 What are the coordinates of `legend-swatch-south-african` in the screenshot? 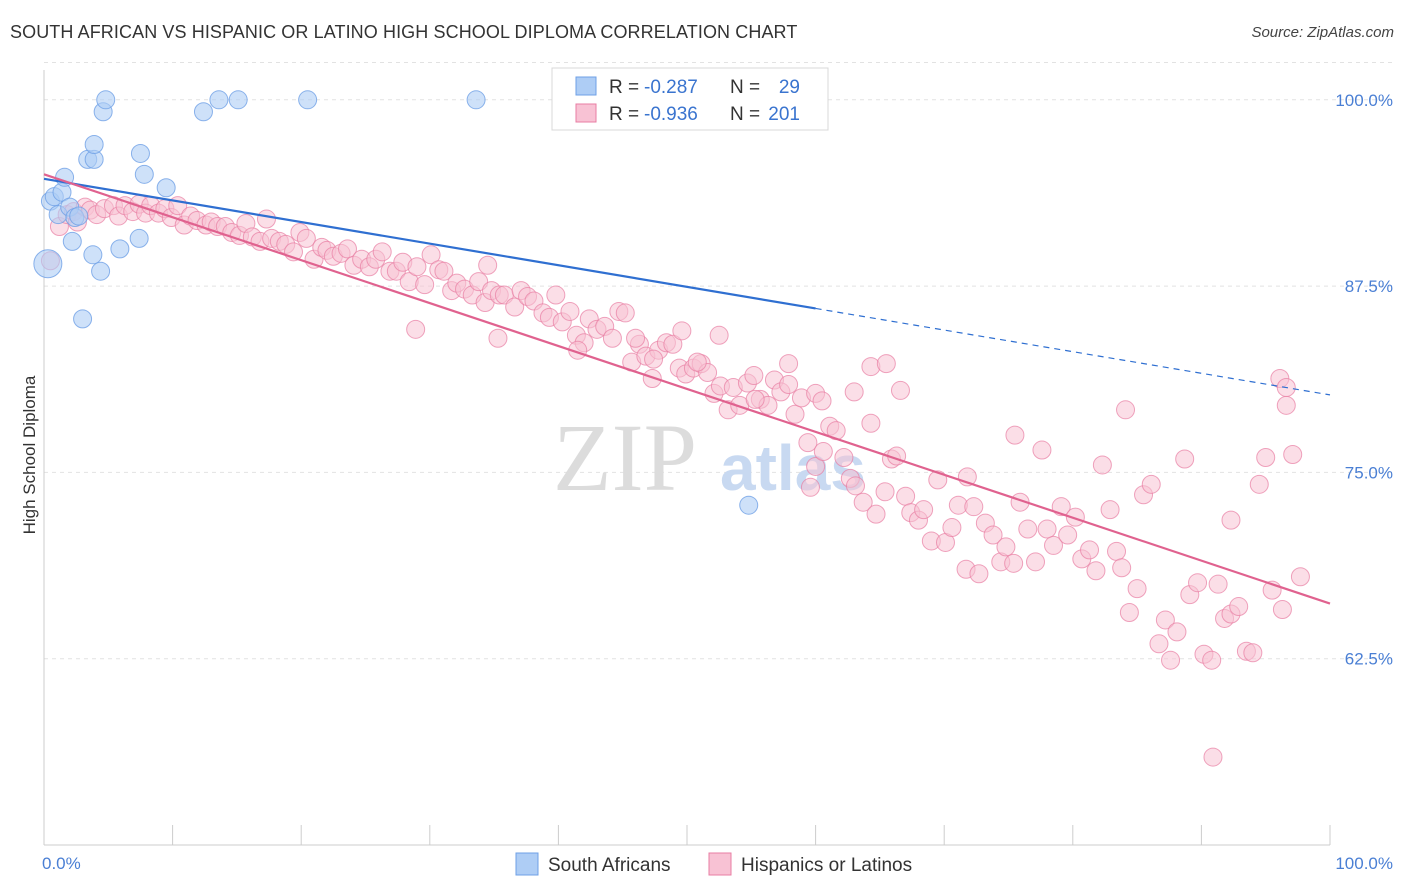 It's located at (586, 86).